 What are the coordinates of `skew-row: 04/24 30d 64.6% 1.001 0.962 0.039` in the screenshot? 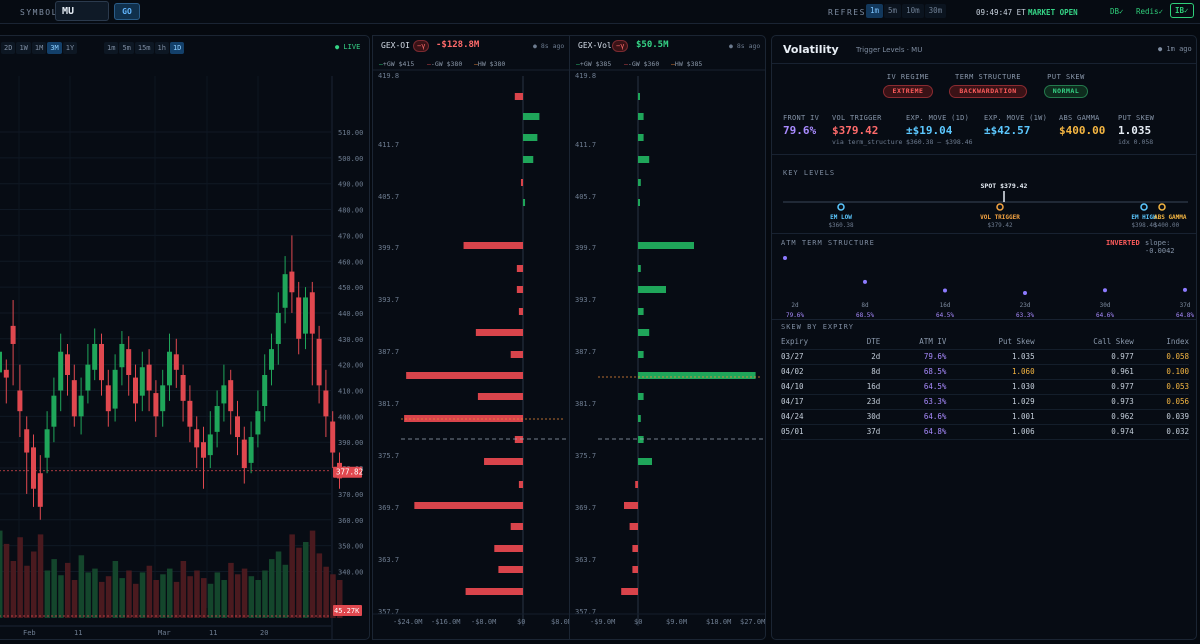 It's located at (985, 417).